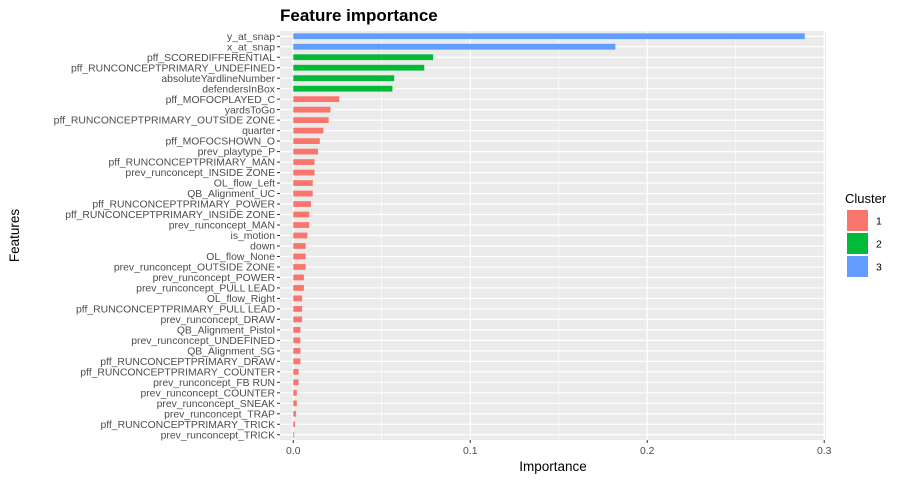  I want to click on legend-label: 1, so click(879, 222).